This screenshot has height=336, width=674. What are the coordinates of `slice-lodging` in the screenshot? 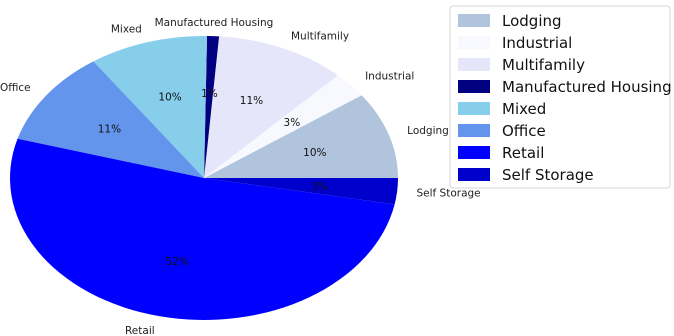 It's located at (301, 136).